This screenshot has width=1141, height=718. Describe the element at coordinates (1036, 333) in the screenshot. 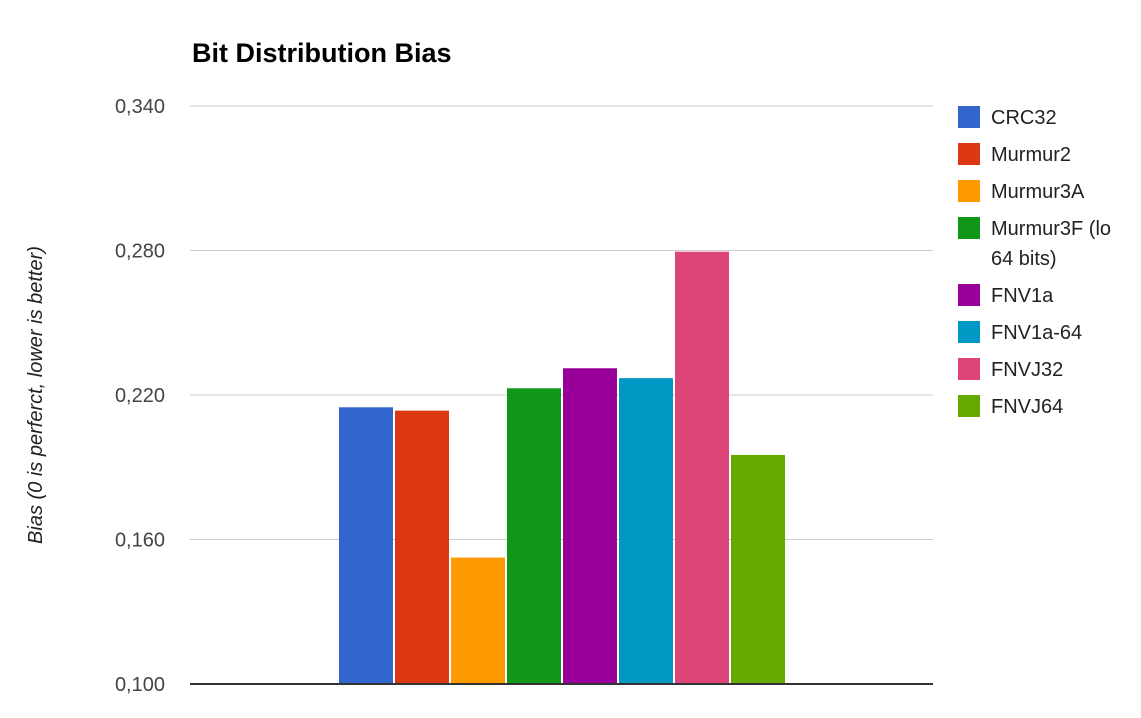

I see `legend-label: FNV1a-64` at that location.